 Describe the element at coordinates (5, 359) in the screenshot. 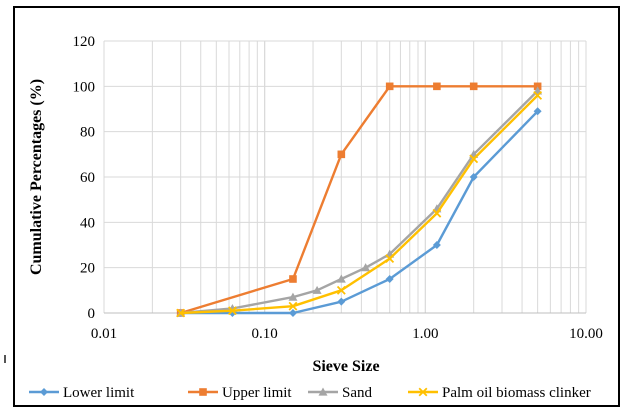

I see `edge-mark` at that location.